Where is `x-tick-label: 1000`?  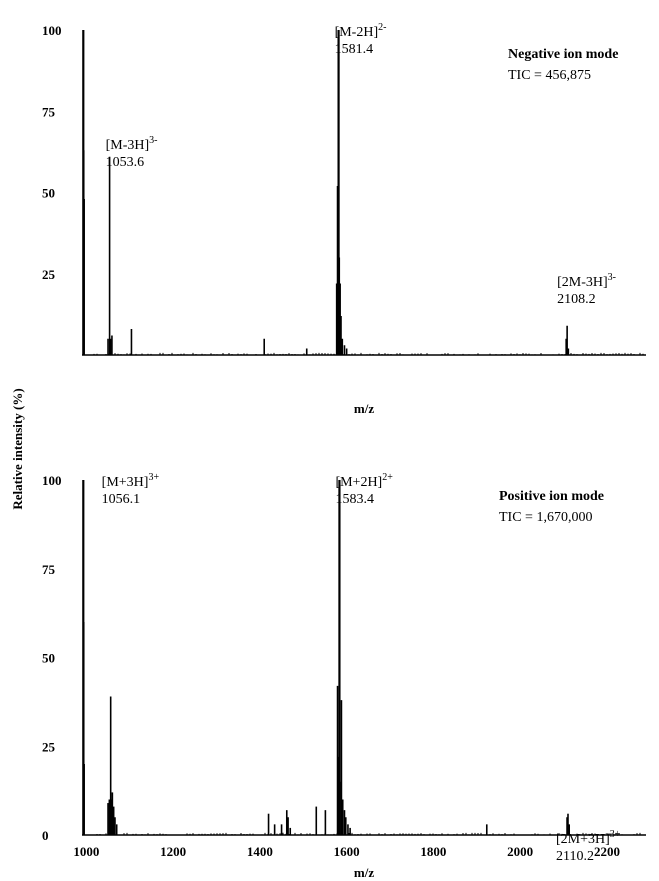 x-tick-label: 1000 is located at coordinates (86, 851).